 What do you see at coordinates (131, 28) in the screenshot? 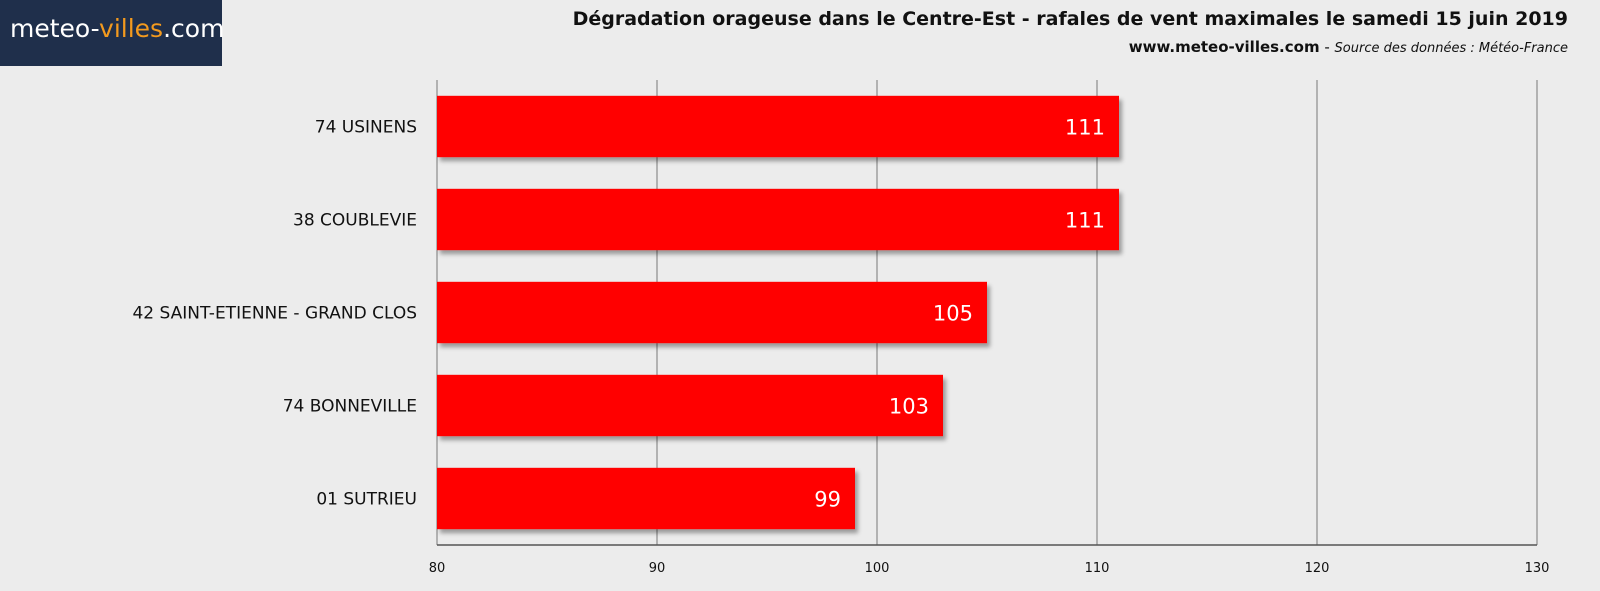
I see `logo-accent: villes` at bounding box center [131, 28].